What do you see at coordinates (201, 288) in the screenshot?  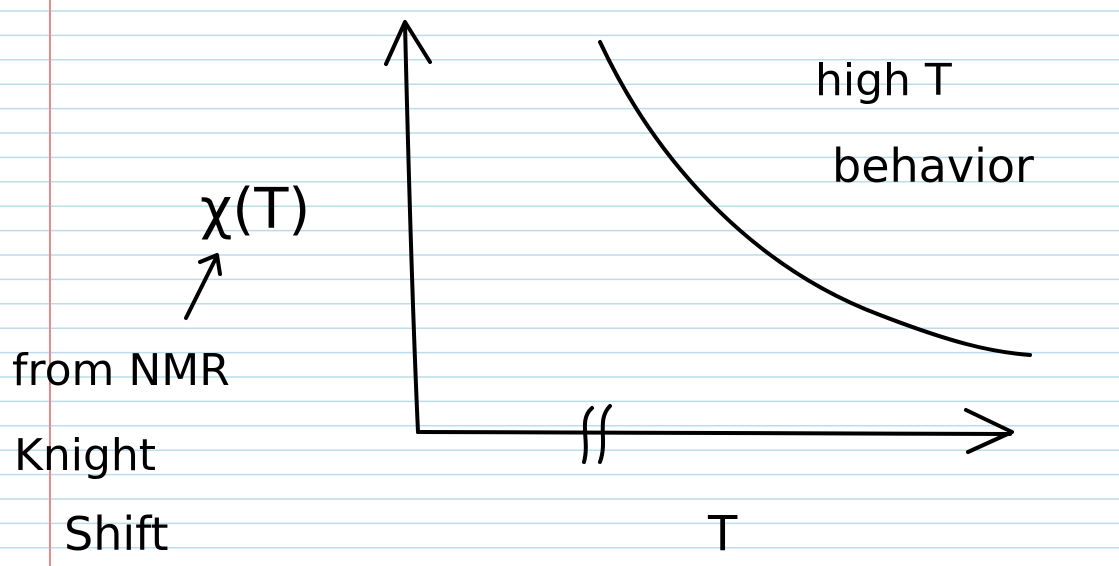 I see `pointer-arrow` at bounding box center [201, 288].